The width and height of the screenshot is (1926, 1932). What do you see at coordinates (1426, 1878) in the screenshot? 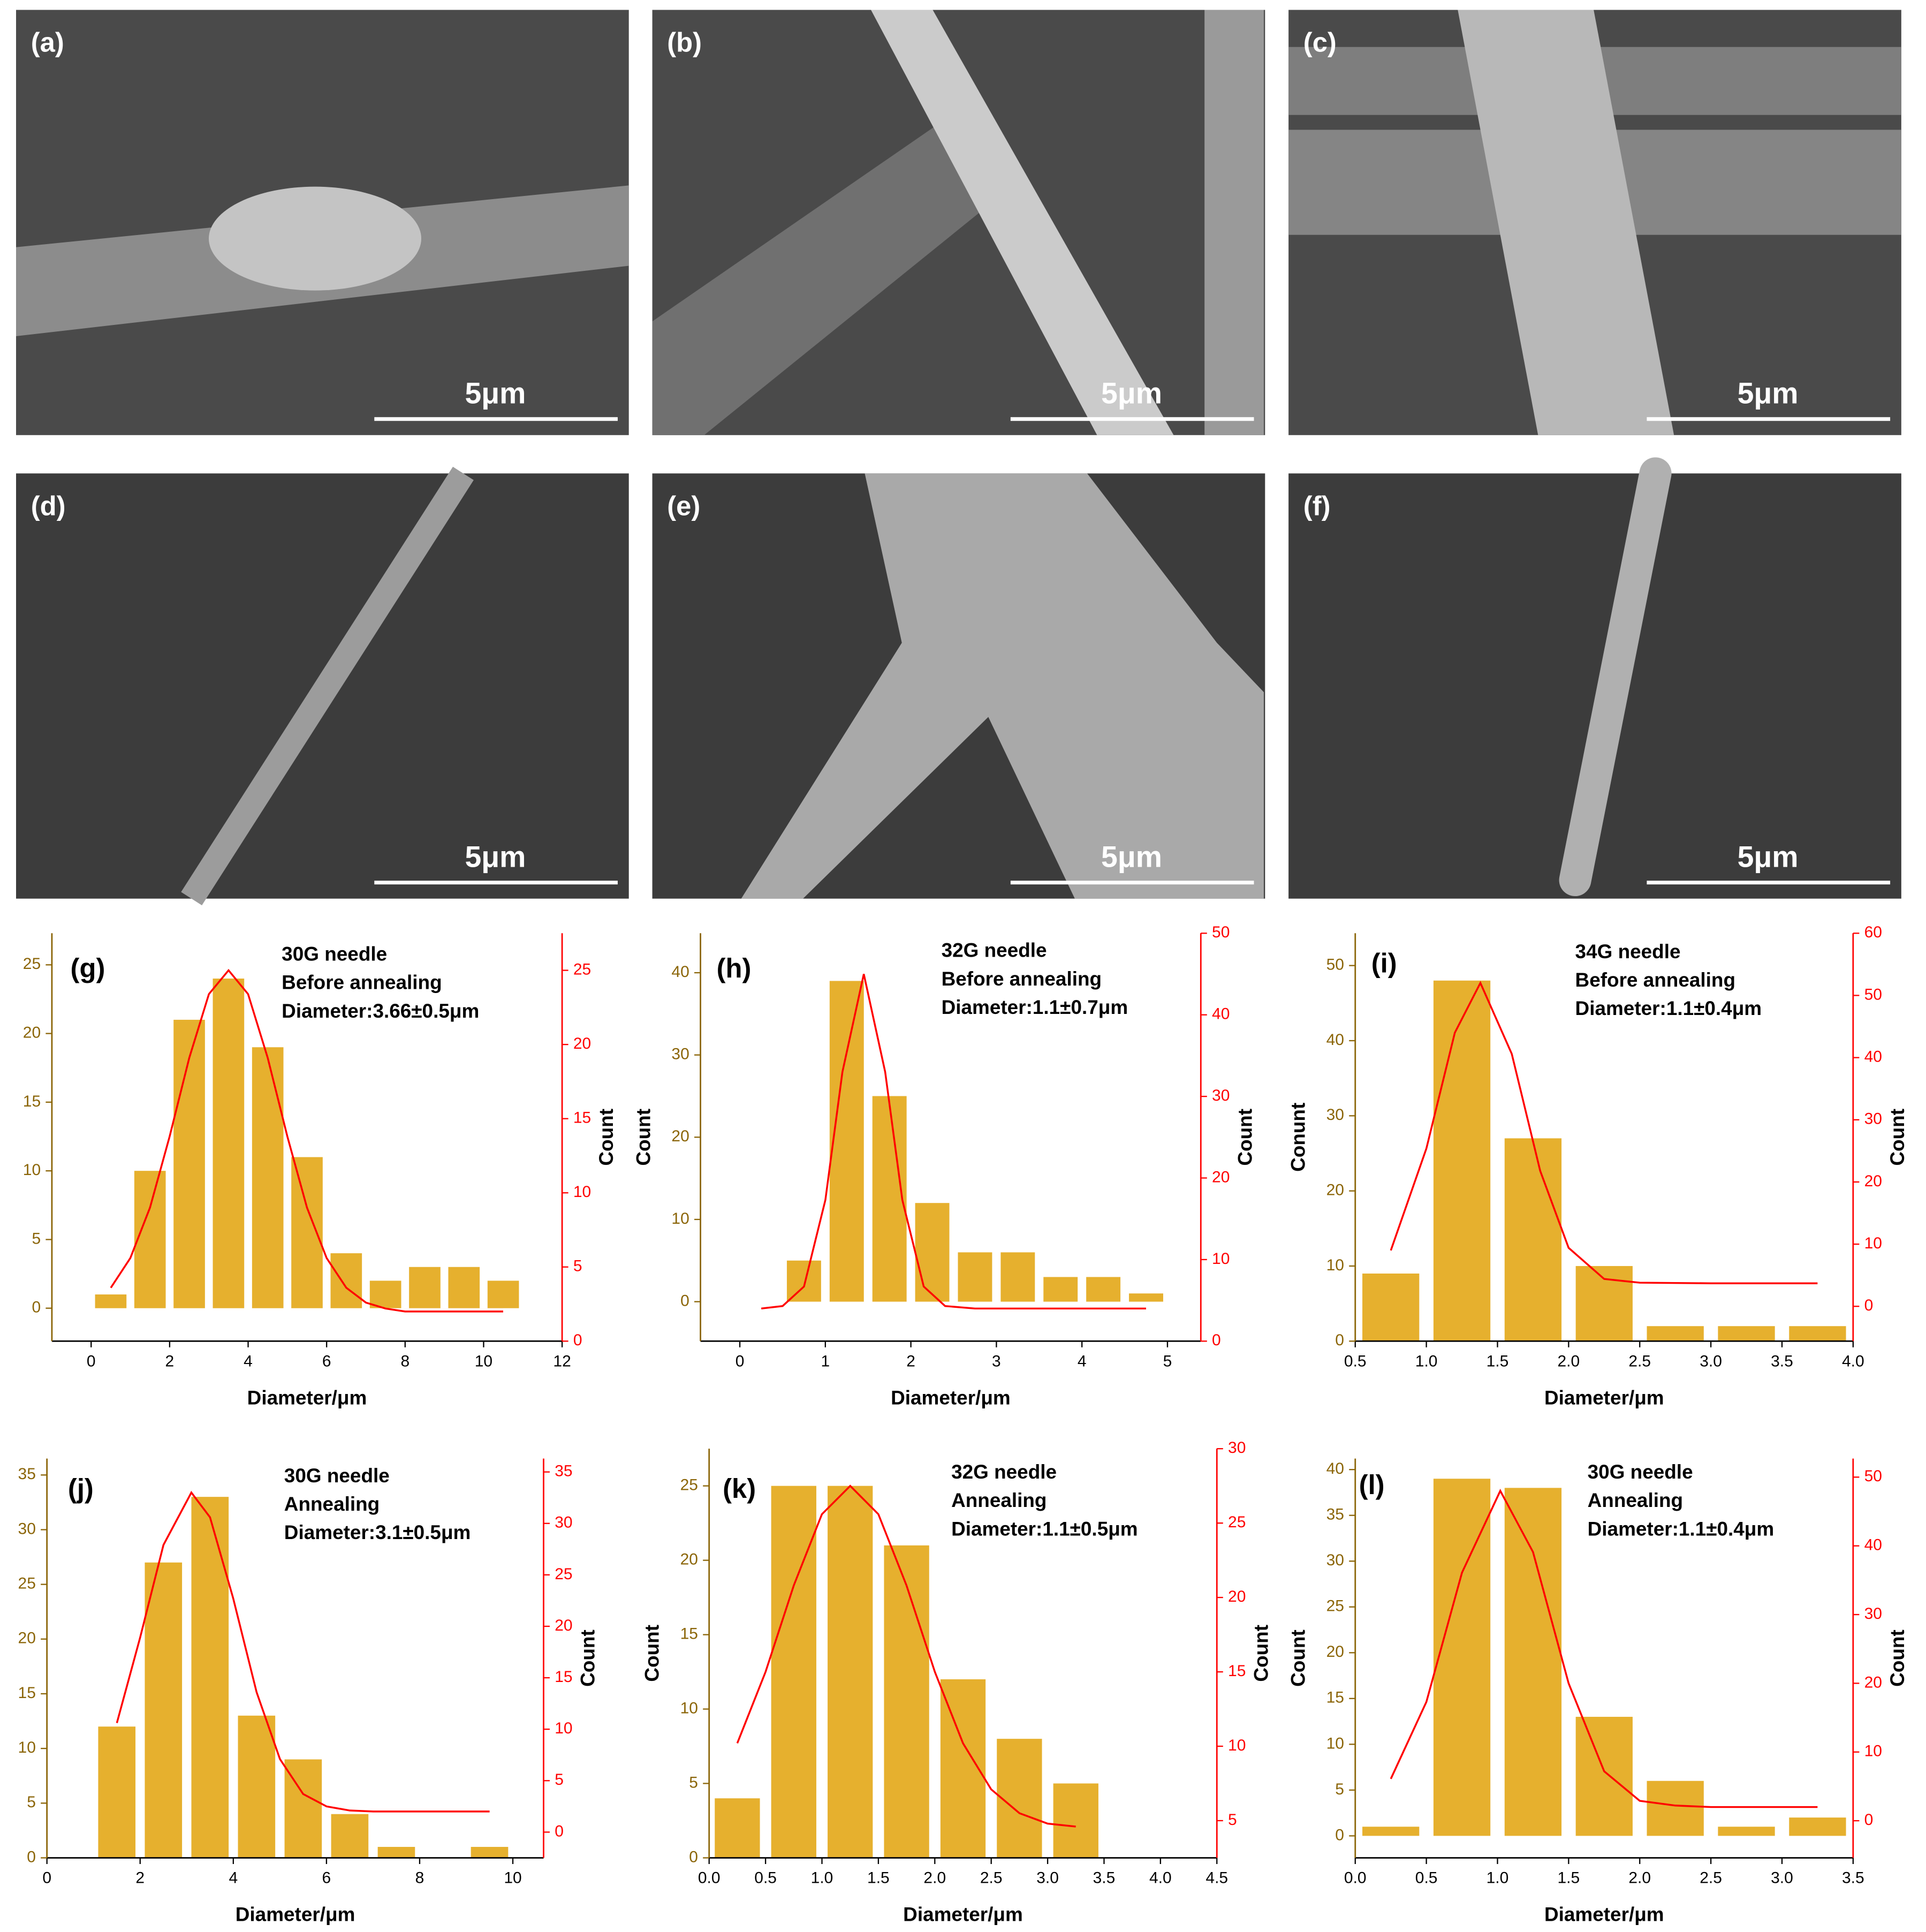
I see `x-tick-label: 0.5` at bounding box center [1426, 1878].